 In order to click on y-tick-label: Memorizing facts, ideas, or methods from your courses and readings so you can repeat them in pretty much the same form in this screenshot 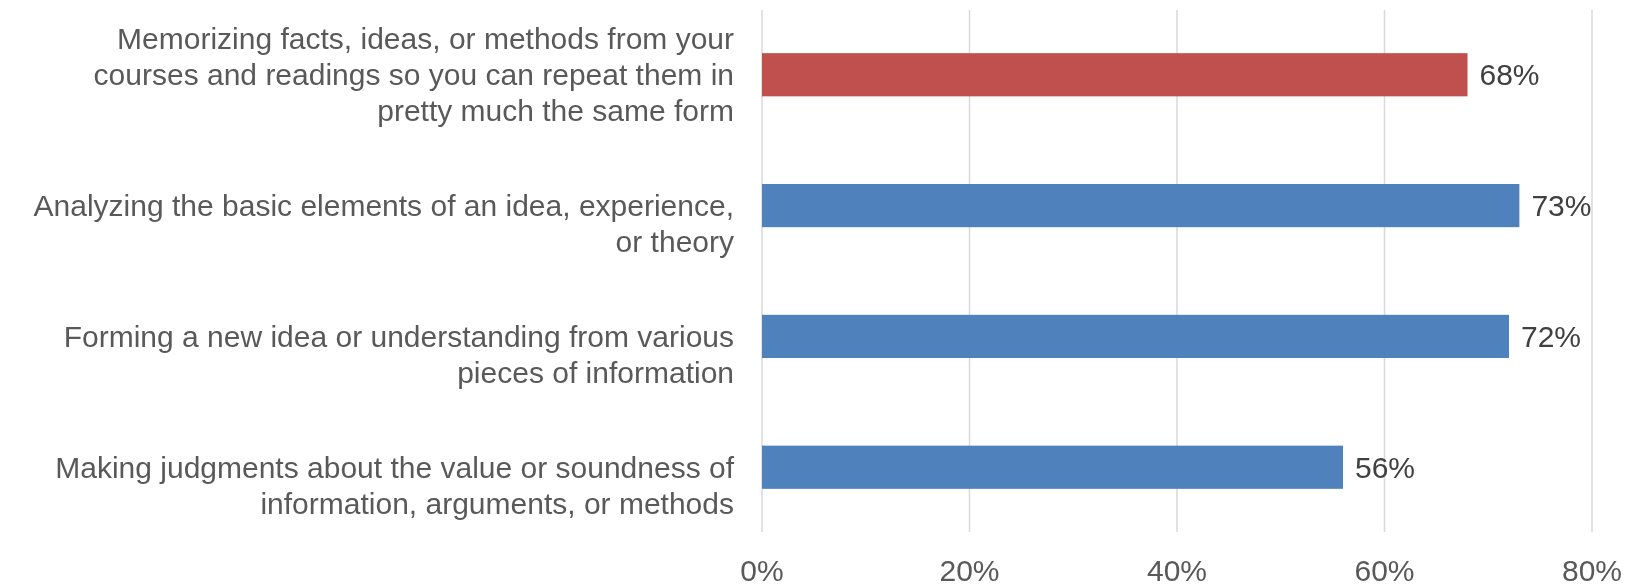, I will do `click(414, 75)`.